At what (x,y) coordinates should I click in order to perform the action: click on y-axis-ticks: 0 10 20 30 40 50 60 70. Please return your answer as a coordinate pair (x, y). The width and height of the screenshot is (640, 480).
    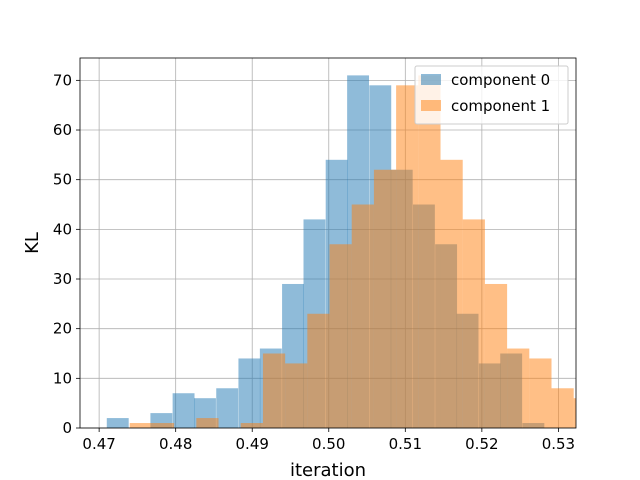
    Looking at the image, I should click on (66, 254).